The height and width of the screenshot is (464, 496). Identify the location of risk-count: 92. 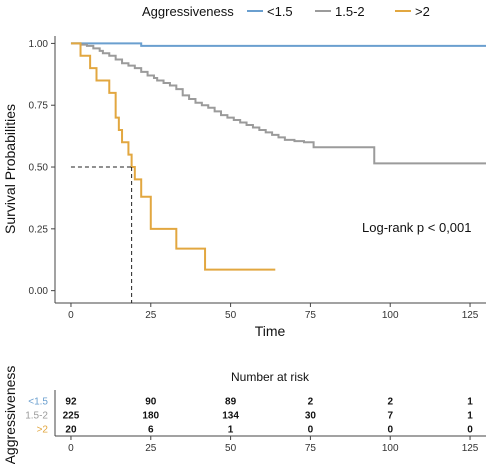
(71, 402).